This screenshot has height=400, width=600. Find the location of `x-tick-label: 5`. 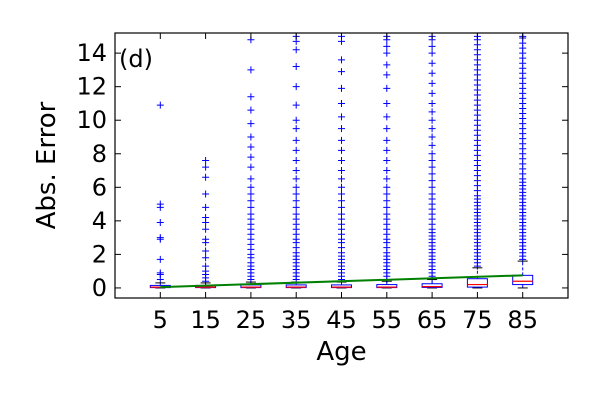

x-tick-label: 5 is located at coordinates (160, 320).